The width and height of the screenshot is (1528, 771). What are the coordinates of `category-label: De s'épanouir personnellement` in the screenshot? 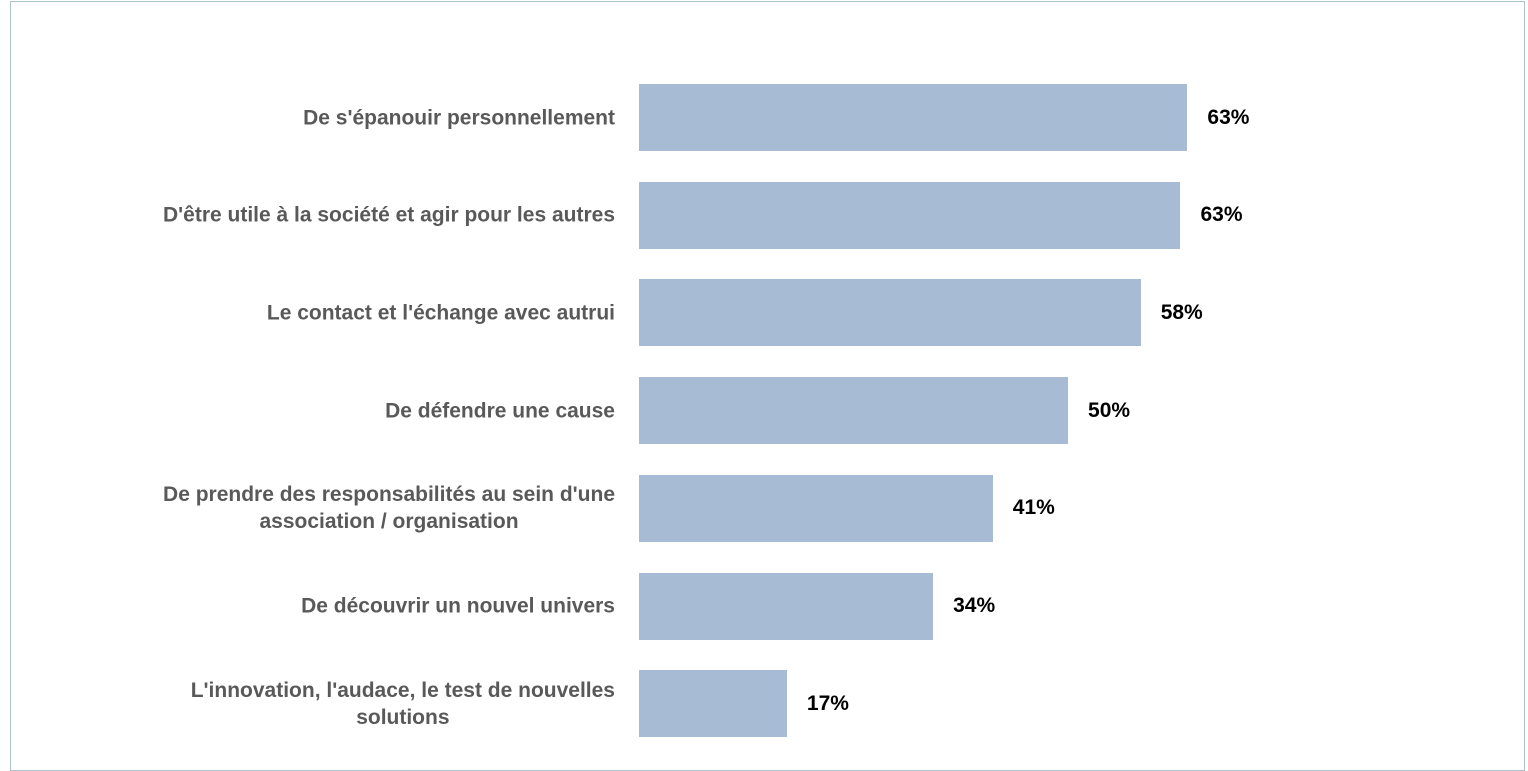 It's located at (459, 117).